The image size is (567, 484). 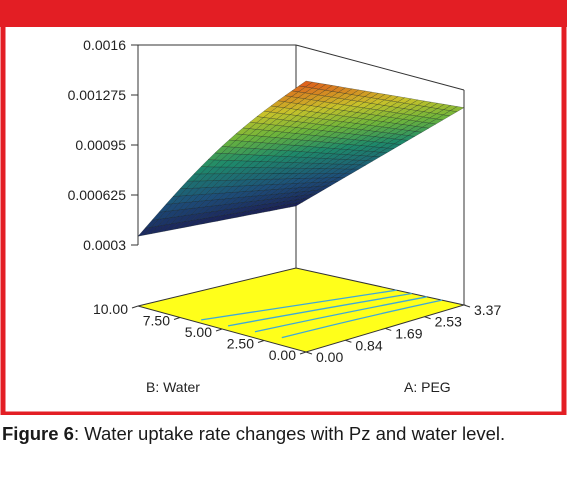 What do you see at coordinates (368, 345) in the screenshot?
I see `peg-tick-label: 0.84` at bounding box center [368, 345].